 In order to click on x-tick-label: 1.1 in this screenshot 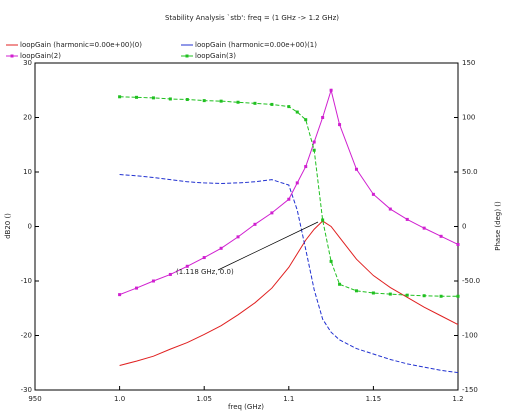, I will do `click(288, 399)`.